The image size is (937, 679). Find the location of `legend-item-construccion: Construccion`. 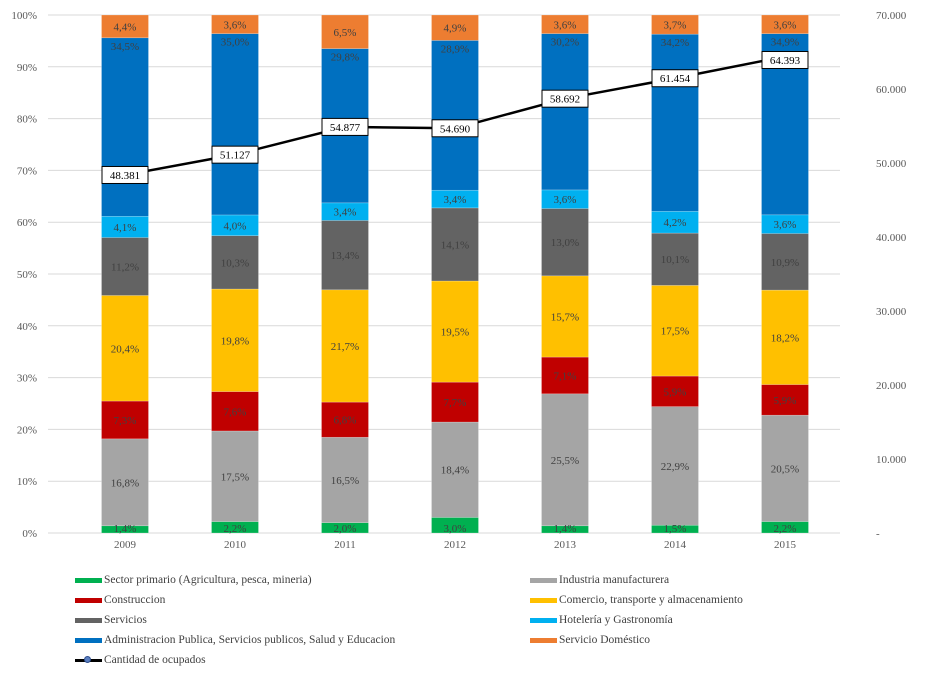

legend-item-construccion: Construccion is located at coordinates (120, 600).